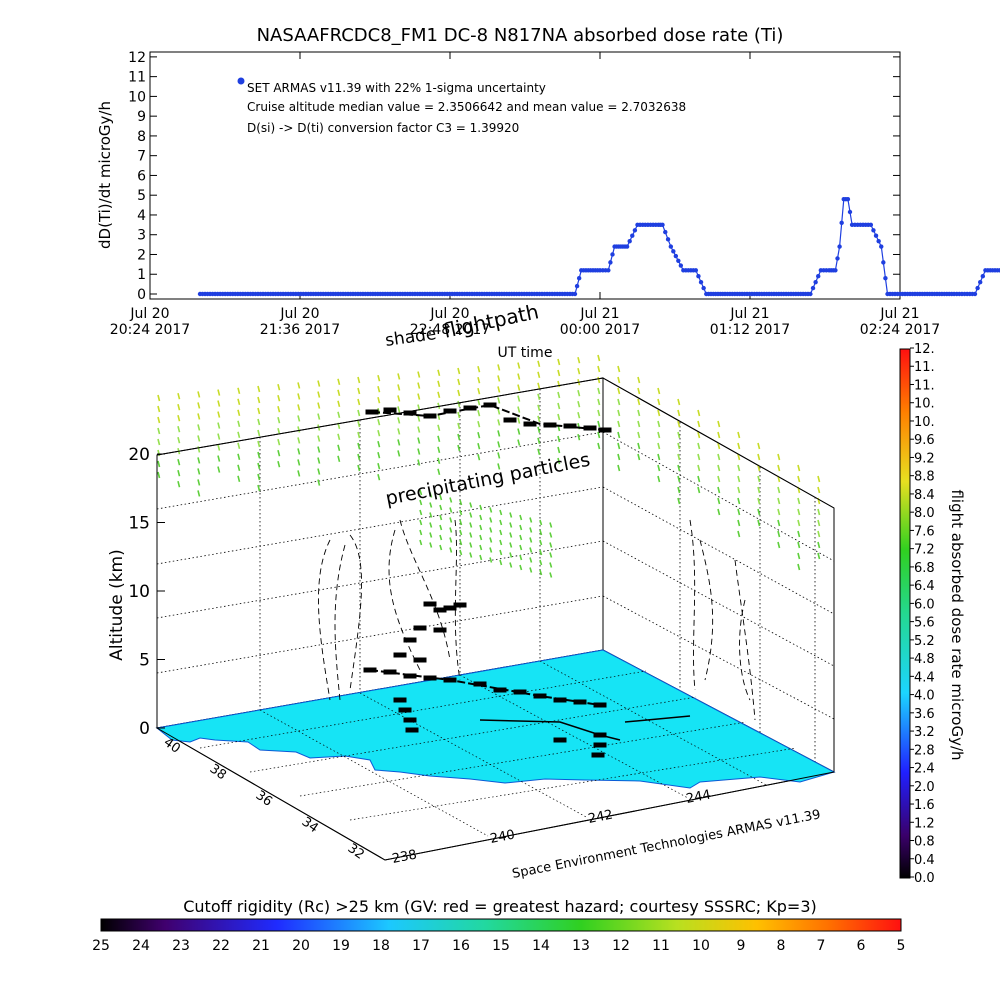  Describe the element at coordinates (861, 946) in the screenshot. I see `rigidity-tick-label: 6` at that location.